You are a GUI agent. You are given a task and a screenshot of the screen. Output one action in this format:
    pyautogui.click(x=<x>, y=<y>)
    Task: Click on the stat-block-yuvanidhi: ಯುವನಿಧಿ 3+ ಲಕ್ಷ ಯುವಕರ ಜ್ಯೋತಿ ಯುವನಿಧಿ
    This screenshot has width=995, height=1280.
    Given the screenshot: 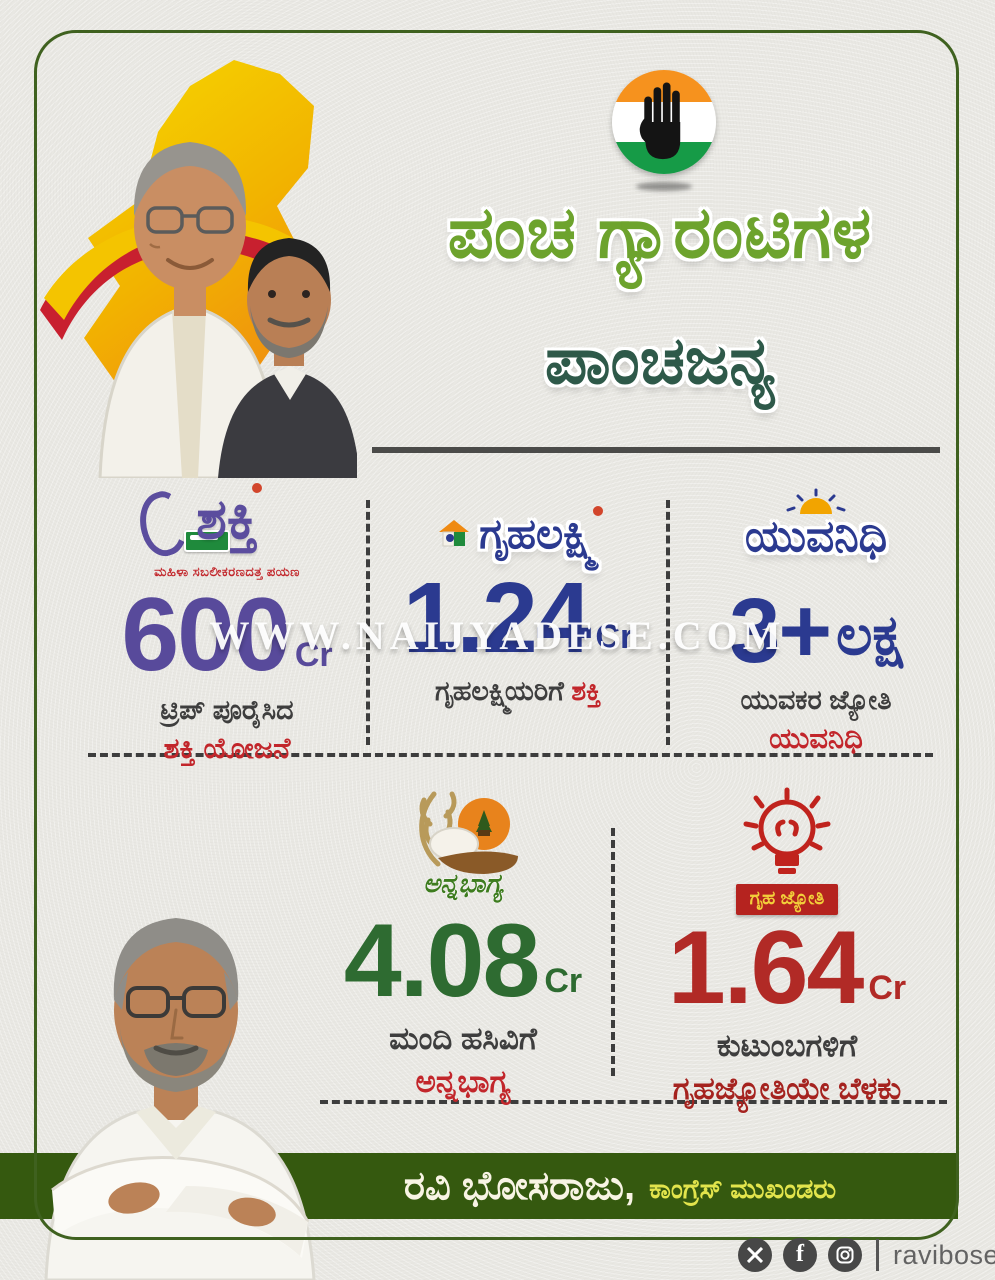 What is the action you would take?
    pyautogui.click(x=816, y=622)
    